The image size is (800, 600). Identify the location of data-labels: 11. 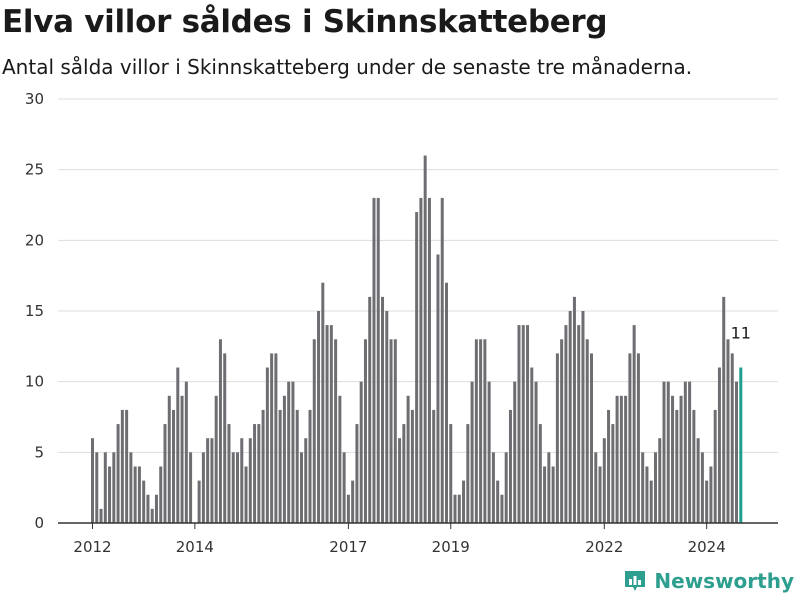
(741, 333).